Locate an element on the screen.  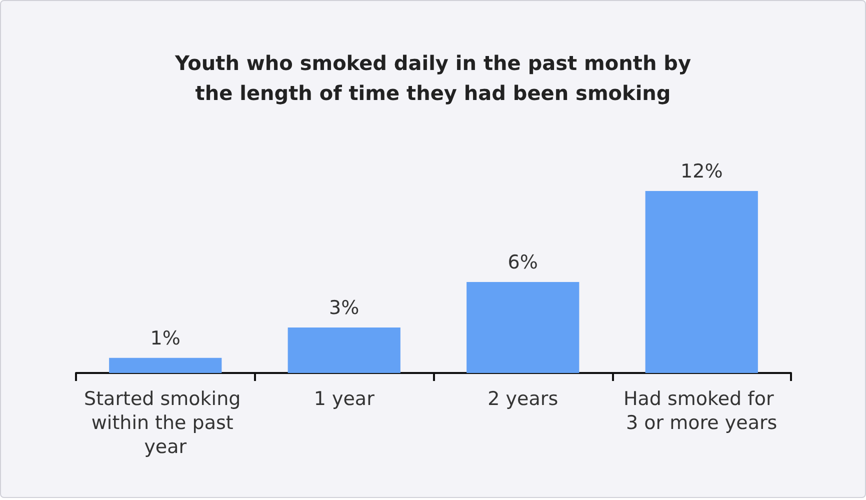
data-label: 6% is located at coordinates (523, 263).